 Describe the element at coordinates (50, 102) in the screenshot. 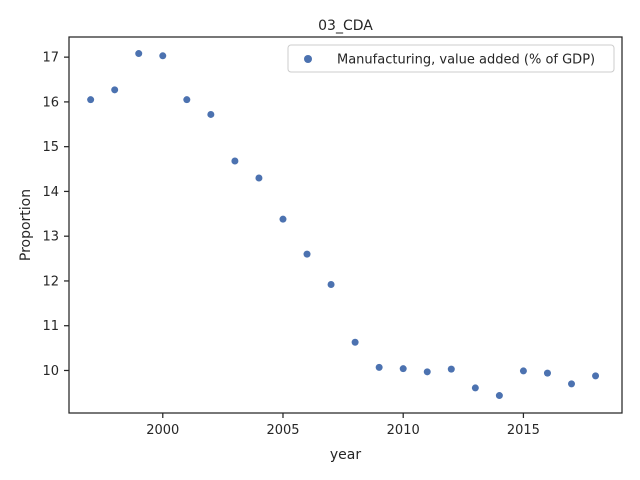

I see `y-tick-label: 16` at that location.